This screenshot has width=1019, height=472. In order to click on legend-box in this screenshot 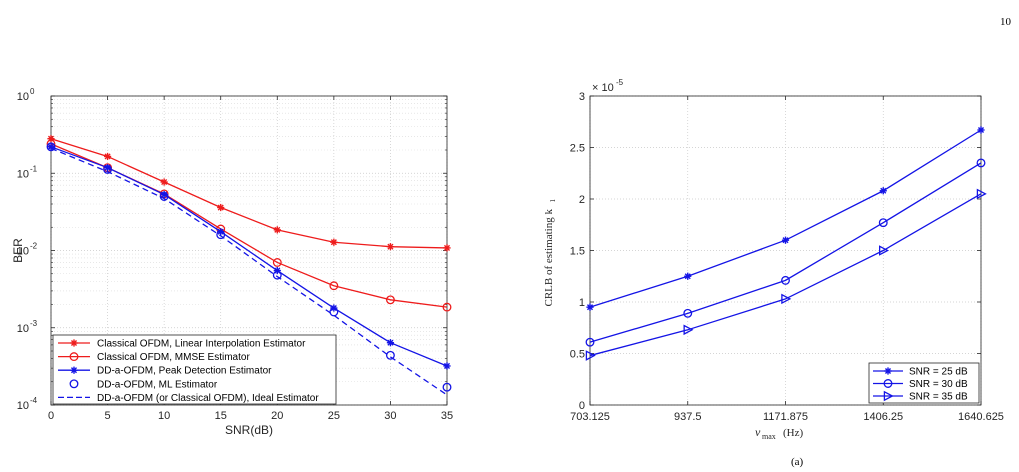, I will do `click(194, 369)`.